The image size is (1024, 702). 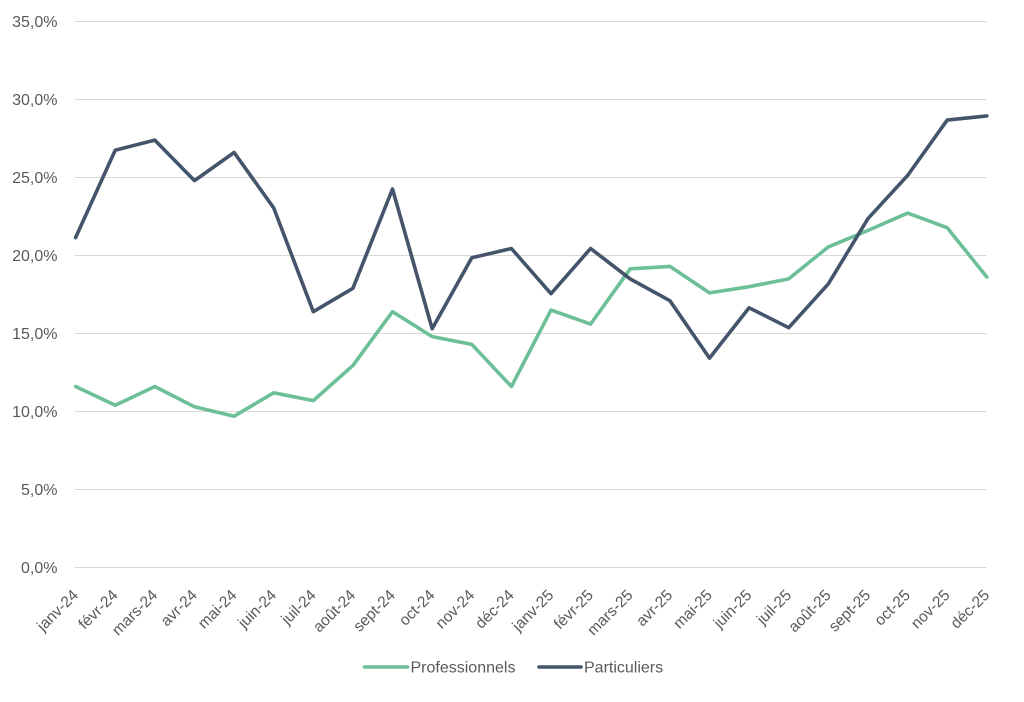 I want to click on svg-text: 10,0%, so click(x=34, y=412).